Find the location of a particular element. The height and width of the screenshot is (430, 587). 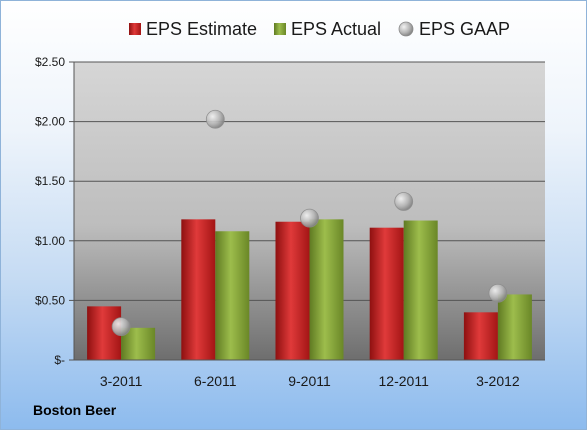

y-tick-label: $1.00 is located at coordinates (50, 241).